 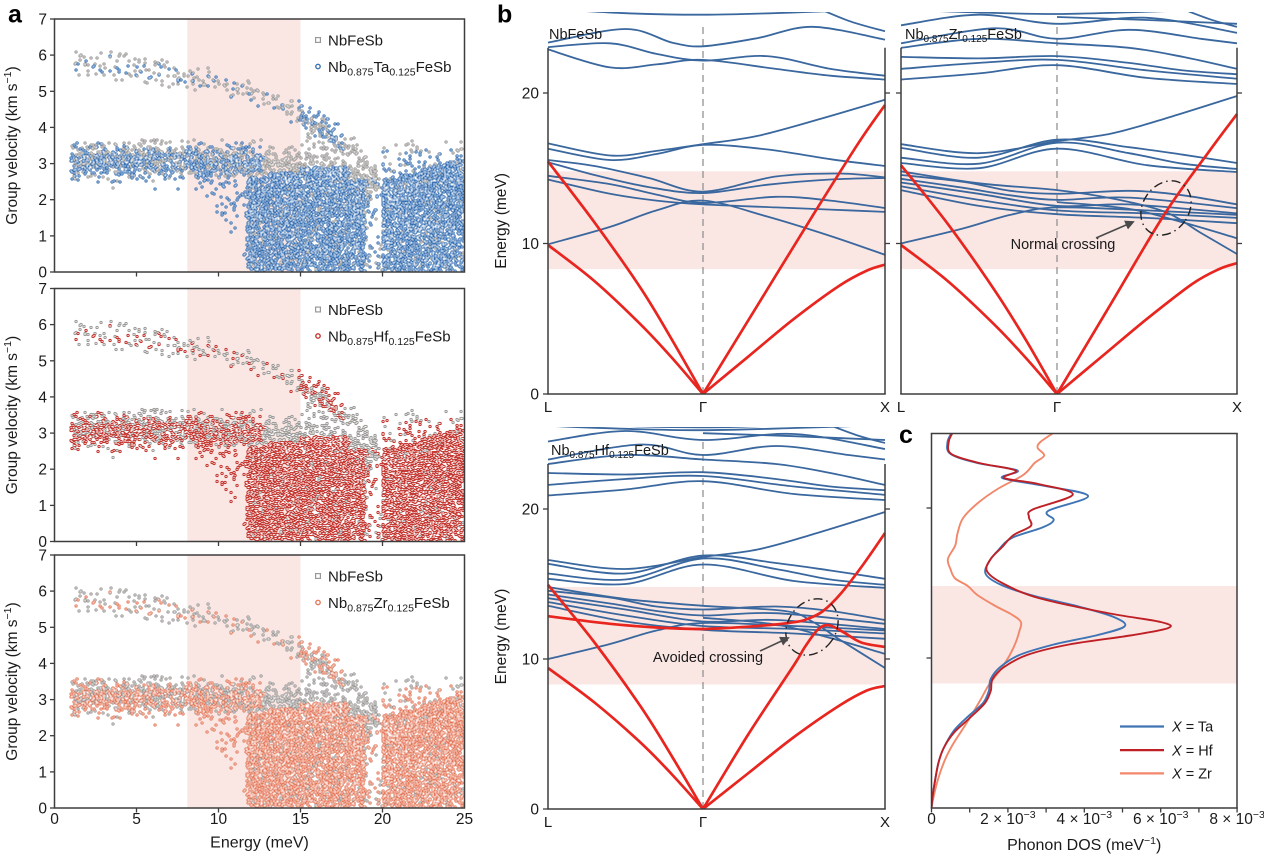 I want to click on svg-text: X = Zr, so click(x=1191, y=775).